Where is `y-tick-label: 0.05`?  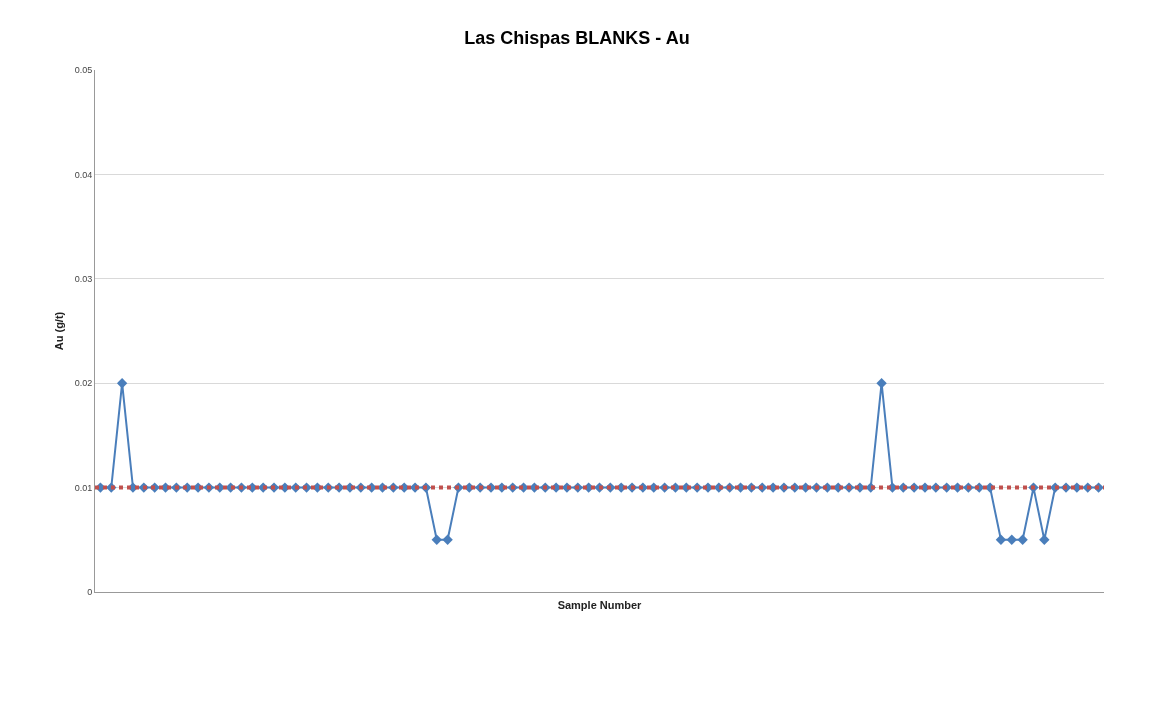
y-tick-label: 0.05 is located at coordinates (83, 70).